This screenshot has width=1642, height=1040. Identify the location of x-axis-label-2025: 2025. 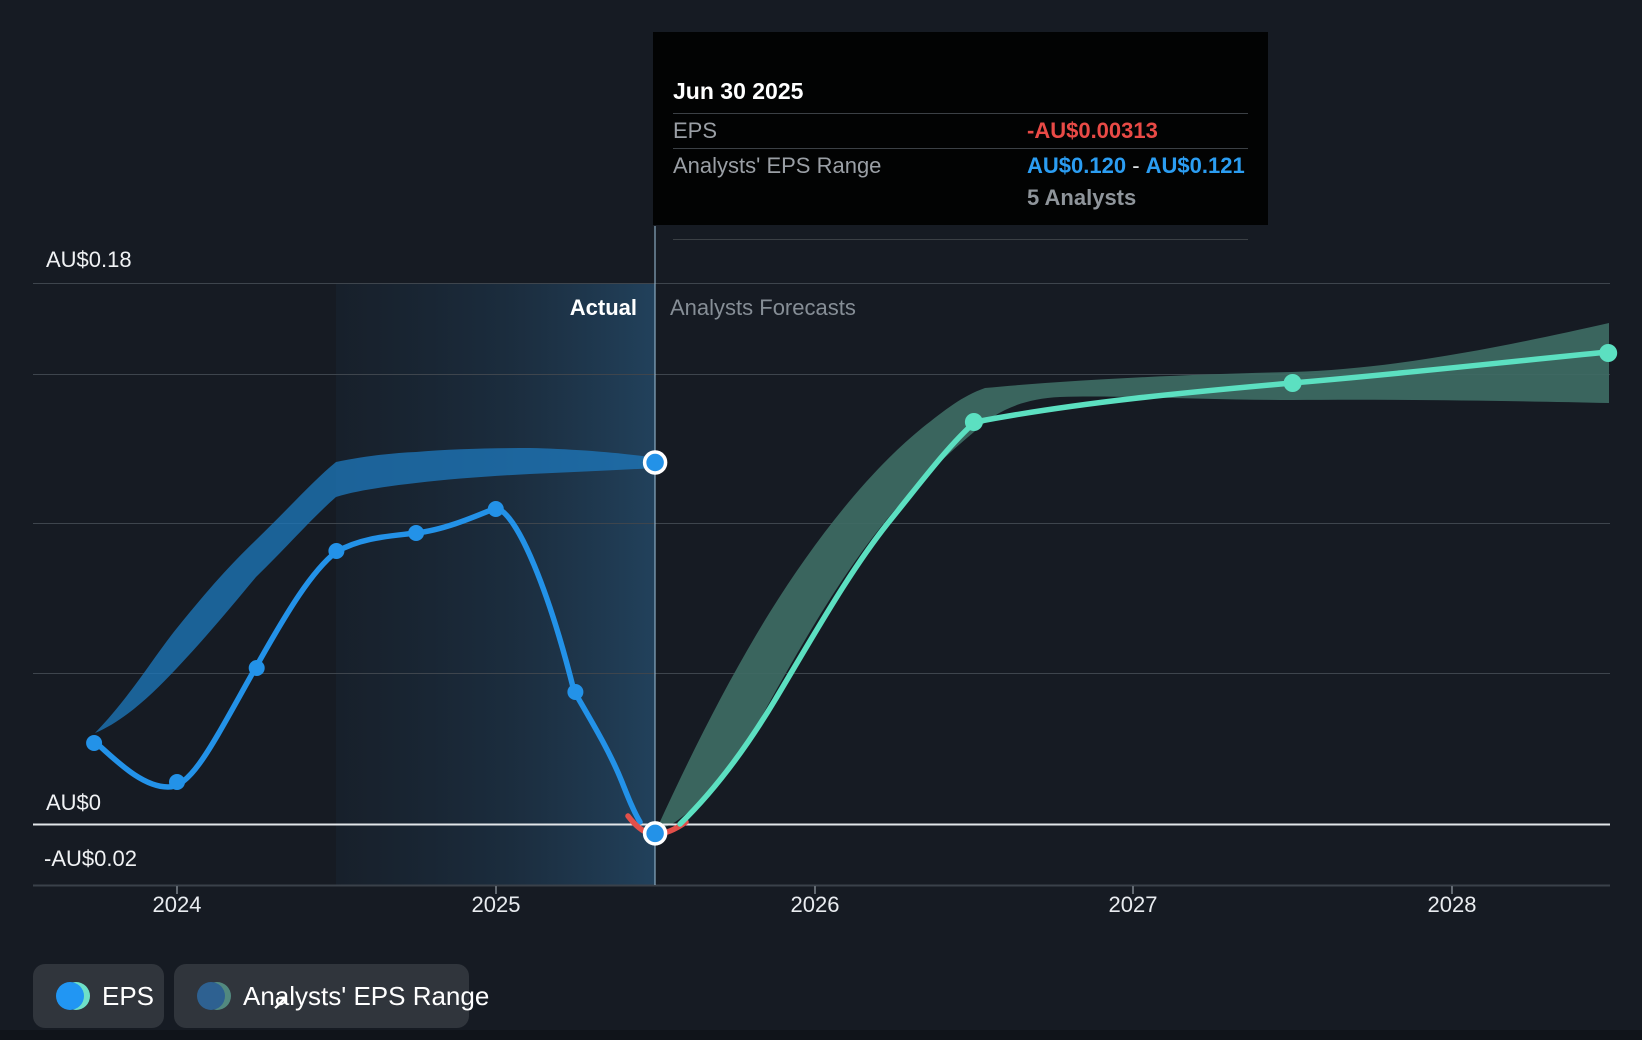
(496, 904).